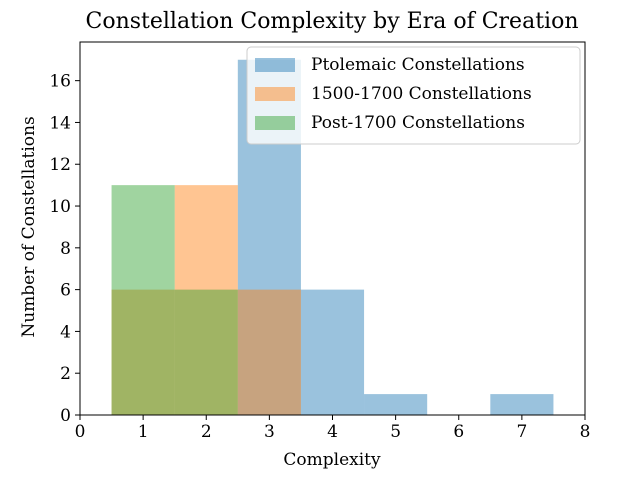 Image resolution: width=620 pixels, height=480 pixels. Describe the element at coordinates (80, 432) in the screenshot. I see `x-tick-label: 0` at that location.